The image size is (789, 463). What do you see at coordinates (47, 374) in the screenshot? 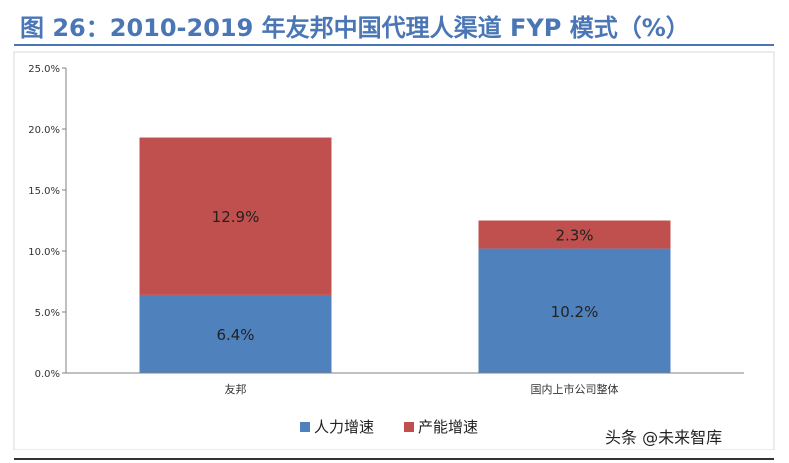
I see `y-tick-label: 0.0%` at bounding box center [47, 374].